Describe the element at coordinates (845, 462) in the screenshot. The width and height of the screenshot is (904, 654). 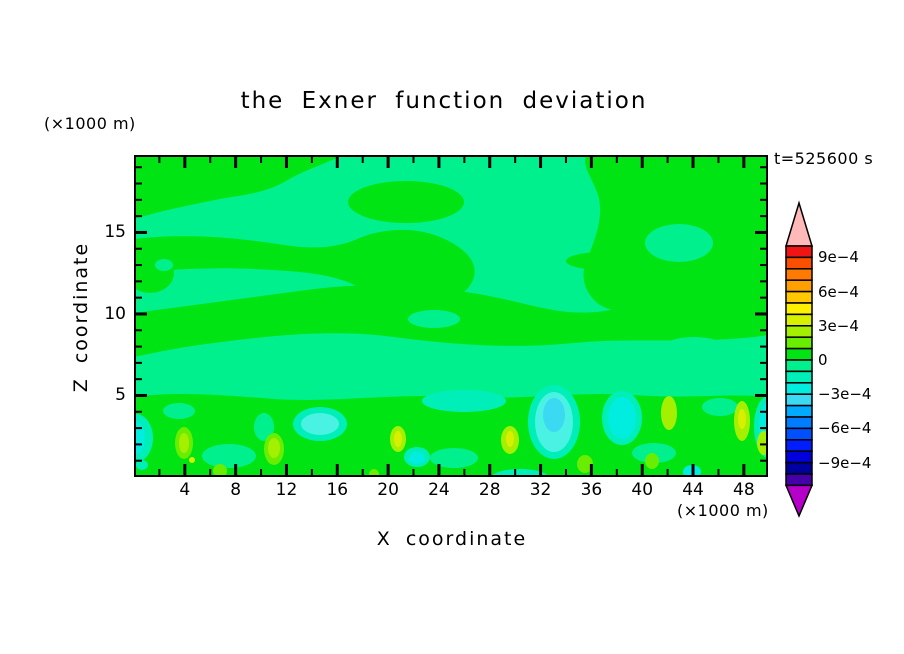
I see `colorbar-tick-label: −9e−4` at that location.